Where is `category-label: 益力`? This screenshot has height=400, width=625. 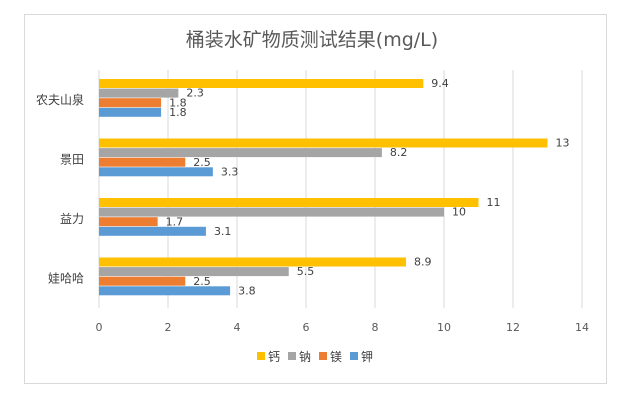 category-label: 益力 is located at coordinates (72, 219).